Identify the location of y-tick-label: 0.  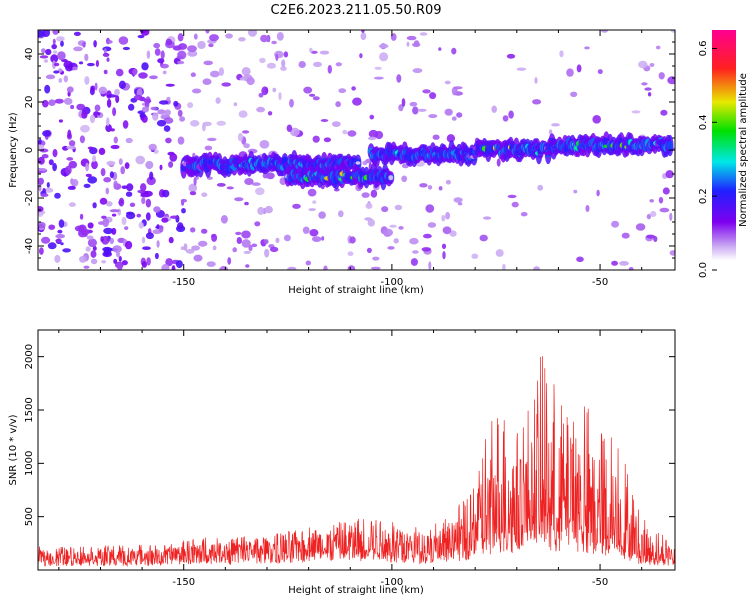
(29, 150).